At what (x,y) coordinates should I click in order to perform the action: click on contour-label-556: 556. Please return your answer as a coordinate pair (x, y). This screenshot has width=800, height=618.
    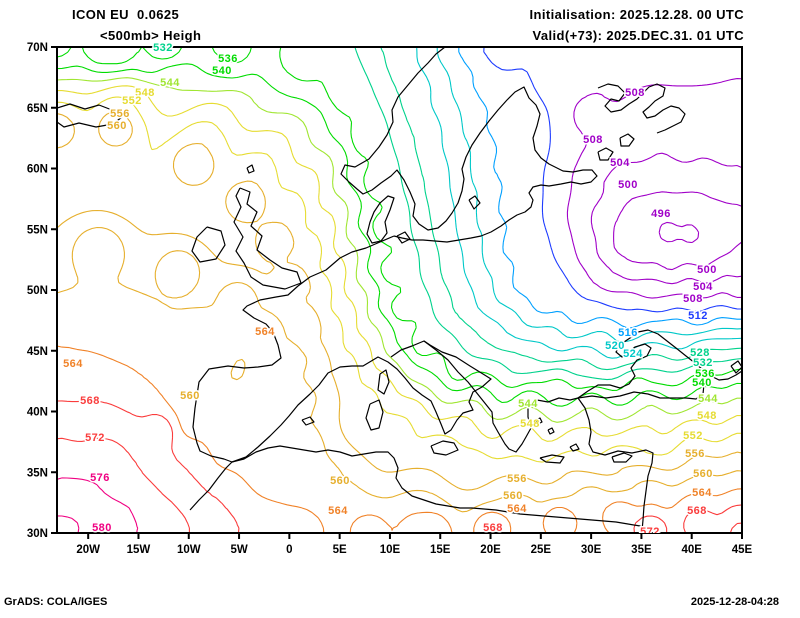
    Looking at the image, I should click on (120, 114).